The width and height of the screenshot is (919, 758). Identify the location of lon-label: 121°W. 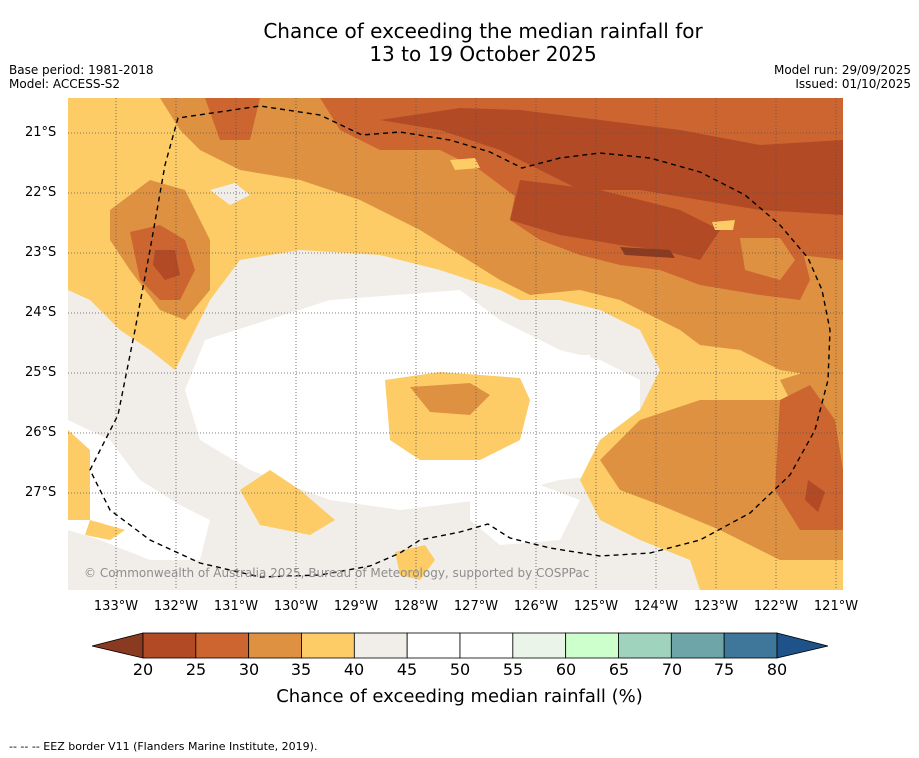
(836, 606).